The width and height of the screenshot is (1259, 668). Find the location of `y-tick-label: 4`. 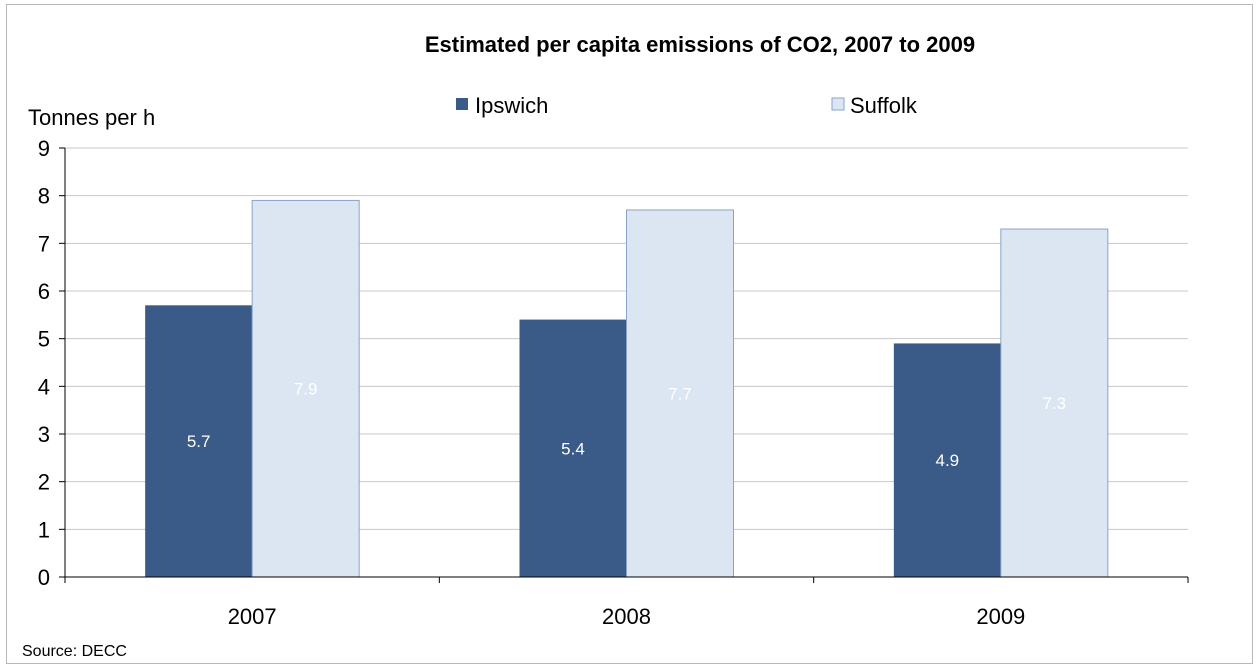

y-tick-label: 4 is located at coordinates (44, 386).